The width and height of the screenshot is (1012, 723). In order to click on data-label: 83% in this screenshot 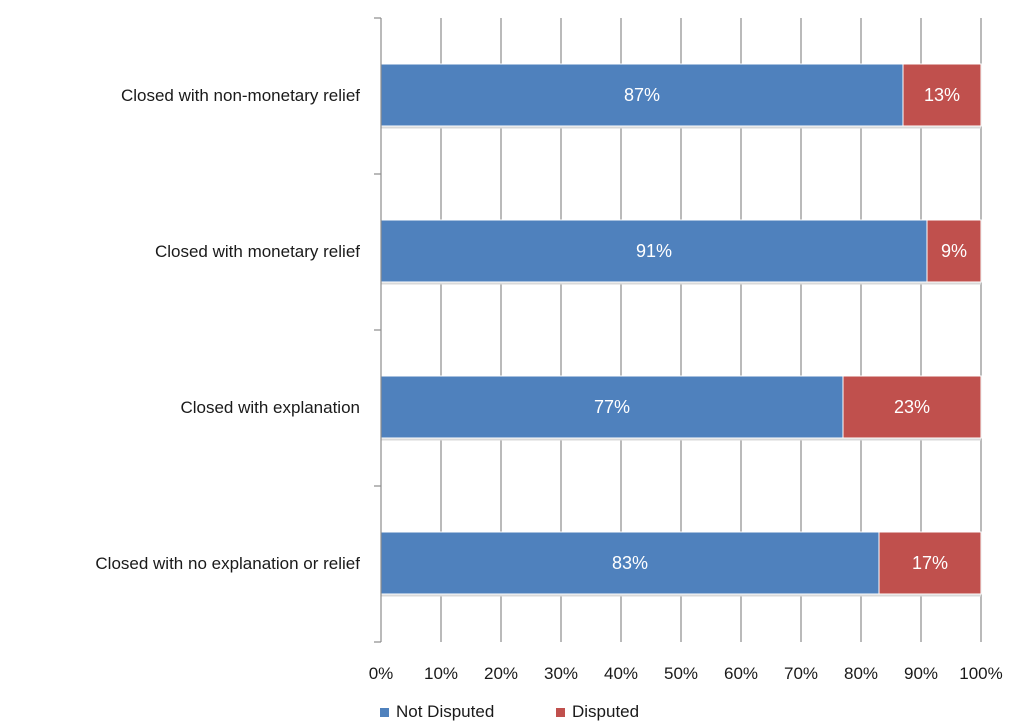, I will do `click(630, 563)`.